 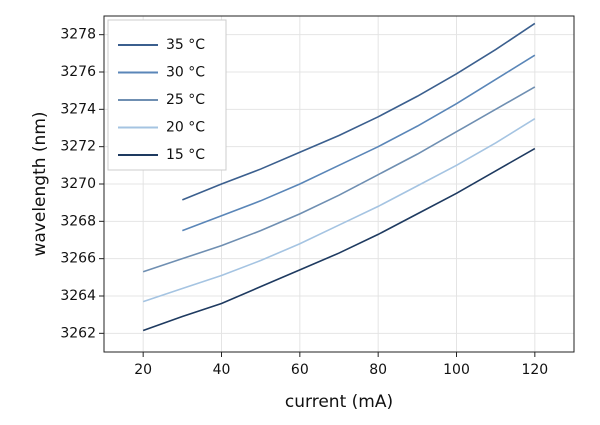 I want to click on legend-label: 20 °C, so click(x=185, y=128).